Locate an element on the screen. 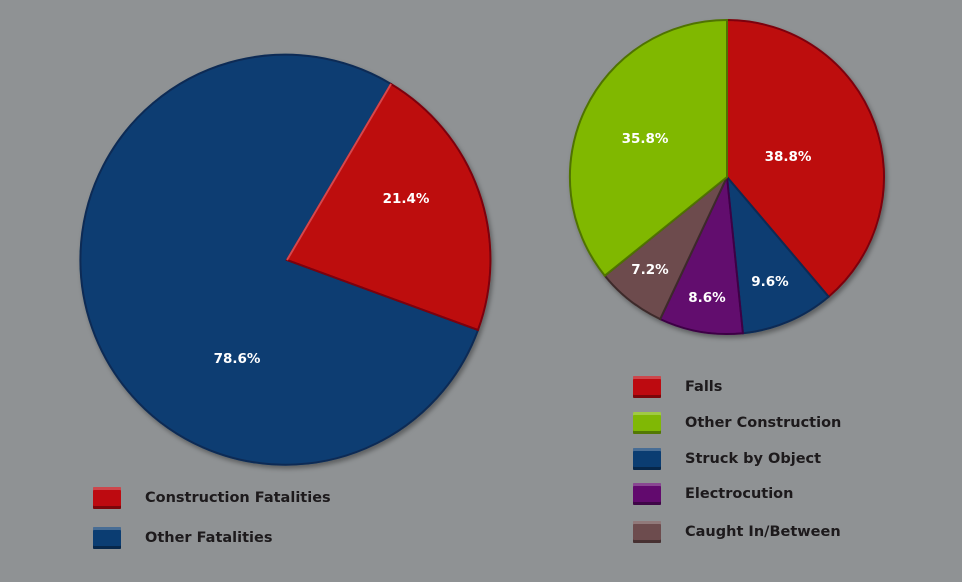 The image size is (962, 582). label-construction-pct: 21.4% is located at coordinates (406, 199).